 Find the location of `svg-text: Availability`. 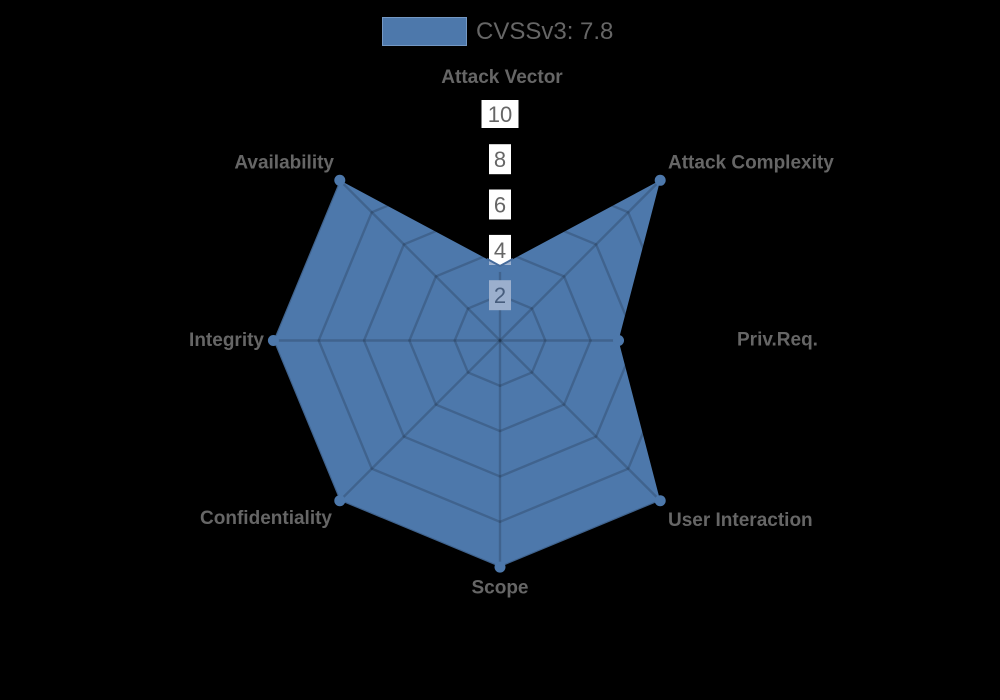

svg-text: Availability is located at coordinates (284, 163).